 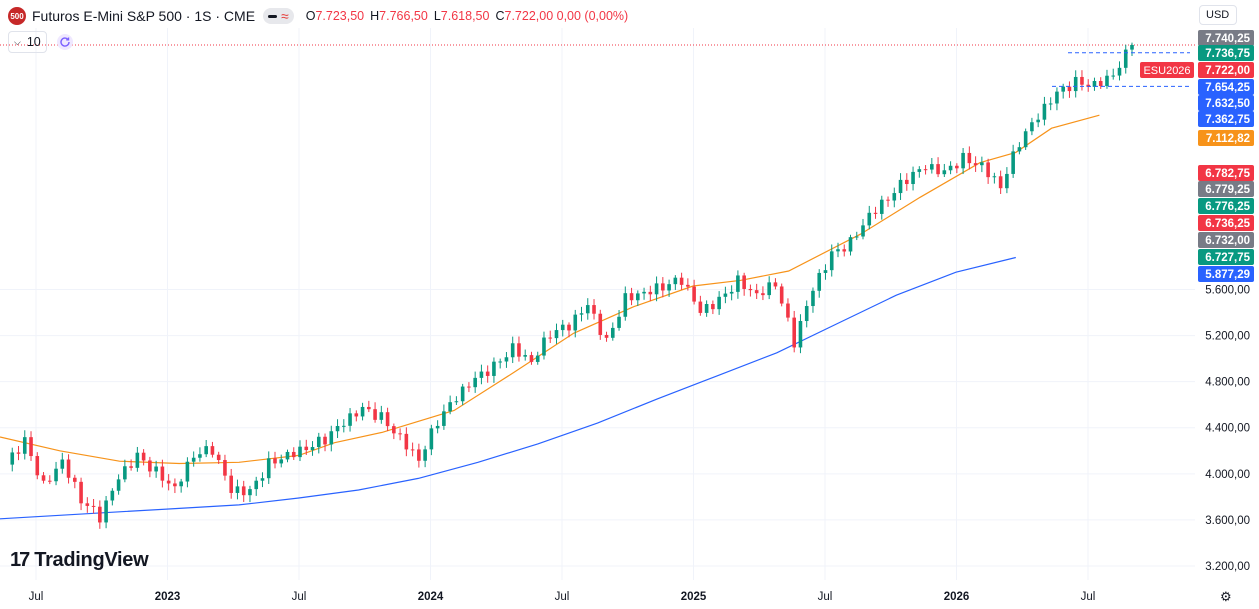 I want to click on ohlc-high: H7.766,50, so click(x=399, y=16).